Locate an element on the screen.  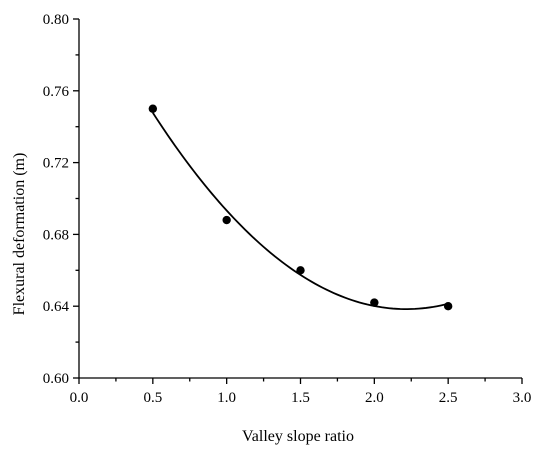
y-tick-label: 0.80 is located at coordinates (56, 20).